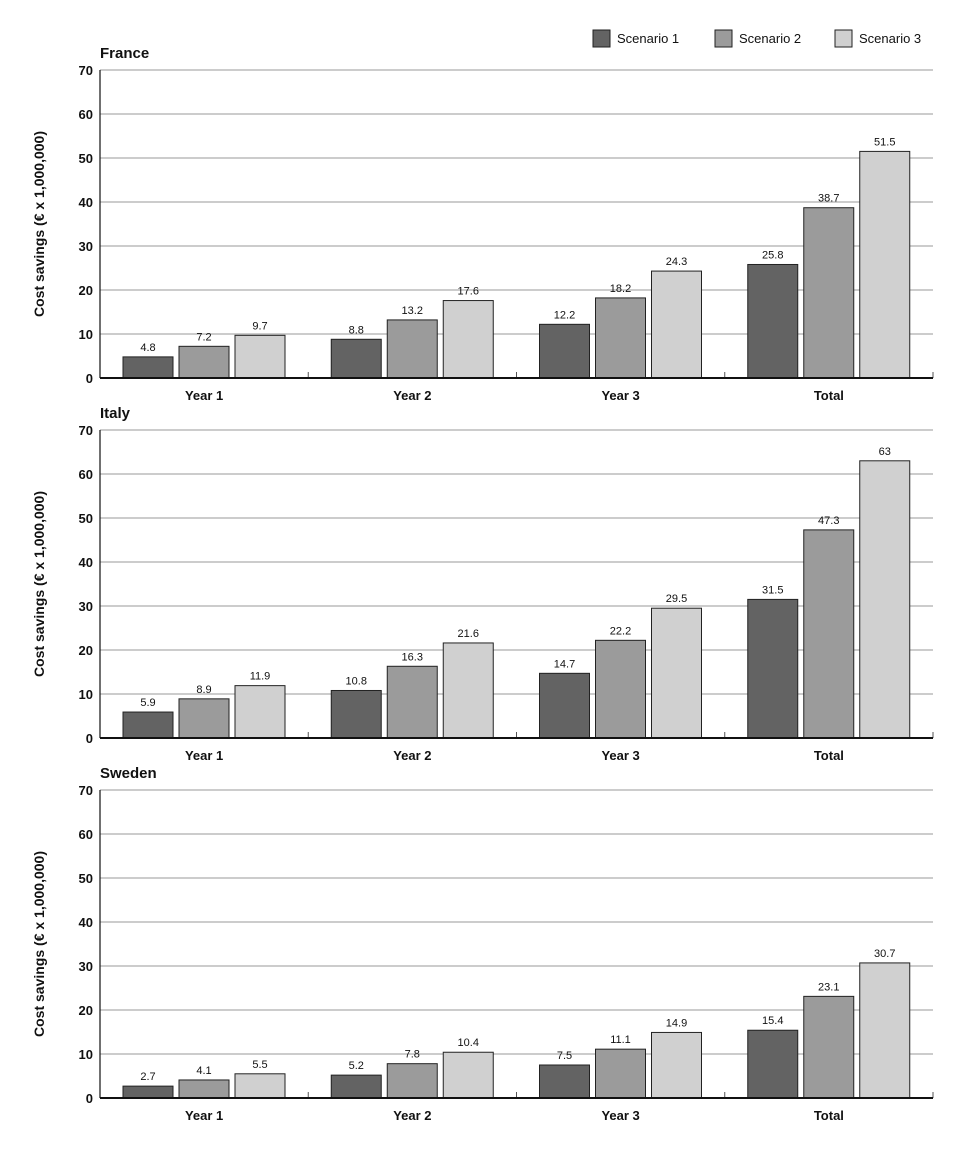 Image resolution: width=975 pixels, height=1158 pixels. What do you see at coordinates (356, 681) in the screenshot?
I see `data-label: 10.8` at bounding box center [356, 681].